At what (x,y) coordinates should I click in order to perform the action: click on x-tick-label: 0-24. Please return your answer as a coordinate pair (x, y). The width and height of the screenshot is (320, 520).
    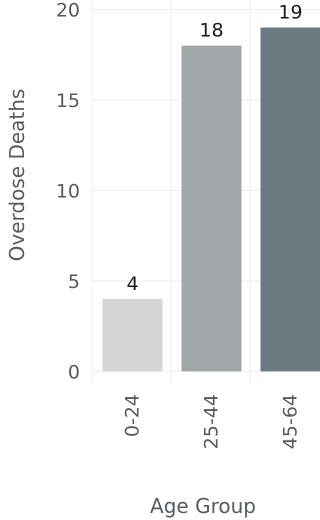
    Looking at the image, I should click on (133, 415).